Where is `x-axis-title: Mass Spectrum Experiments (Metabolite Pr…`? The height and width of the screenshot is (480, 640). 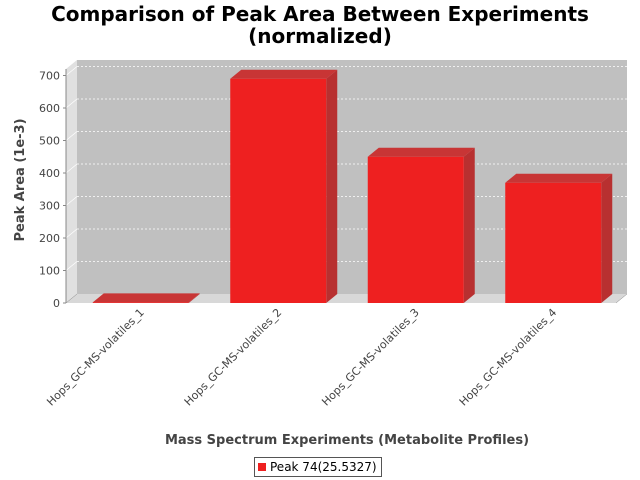 x-axis-title: Mass Spectrum Experiments (Metabolite Pr… is located at coordinates (347, 440).